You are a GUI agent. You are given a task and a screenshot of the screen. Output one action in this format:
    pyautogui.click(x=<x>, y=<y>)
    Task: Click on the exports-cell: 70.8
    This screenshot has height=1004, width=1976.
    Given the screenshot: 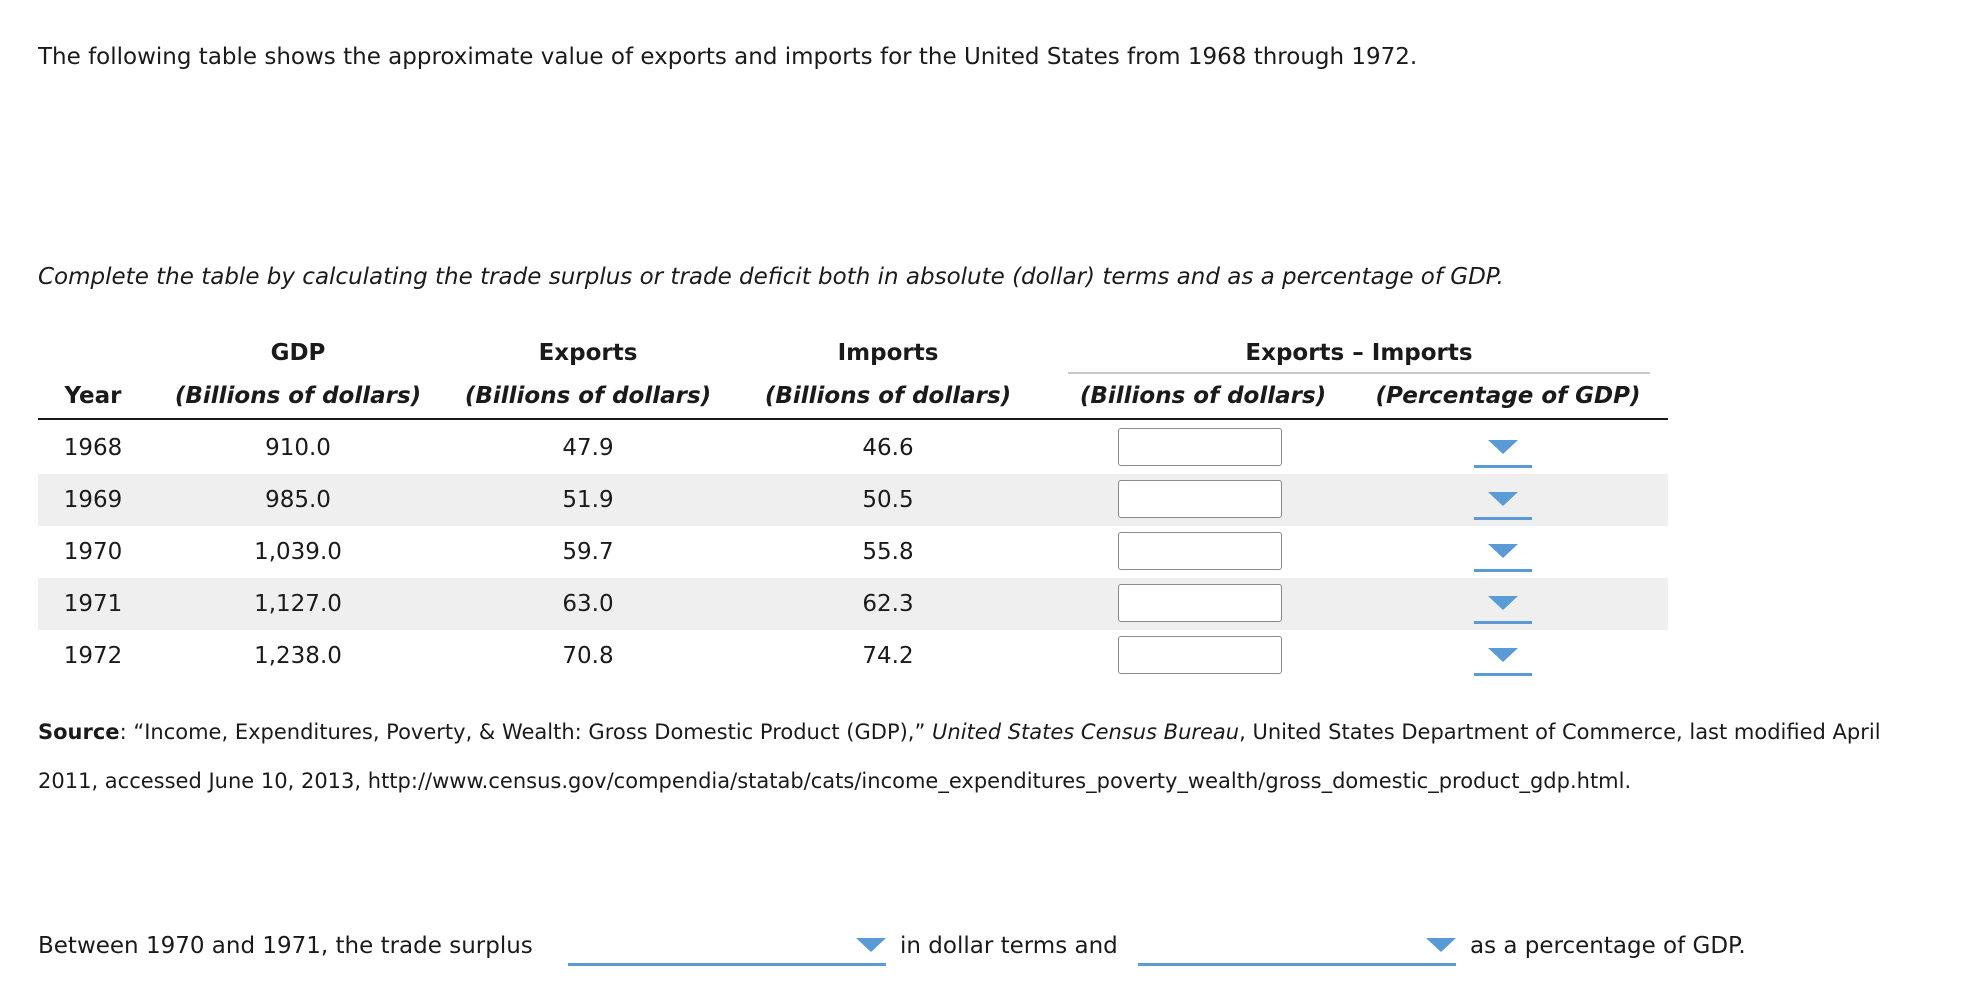 What is the action you would take?
    pyautogui.click(x=588, y=656)
    